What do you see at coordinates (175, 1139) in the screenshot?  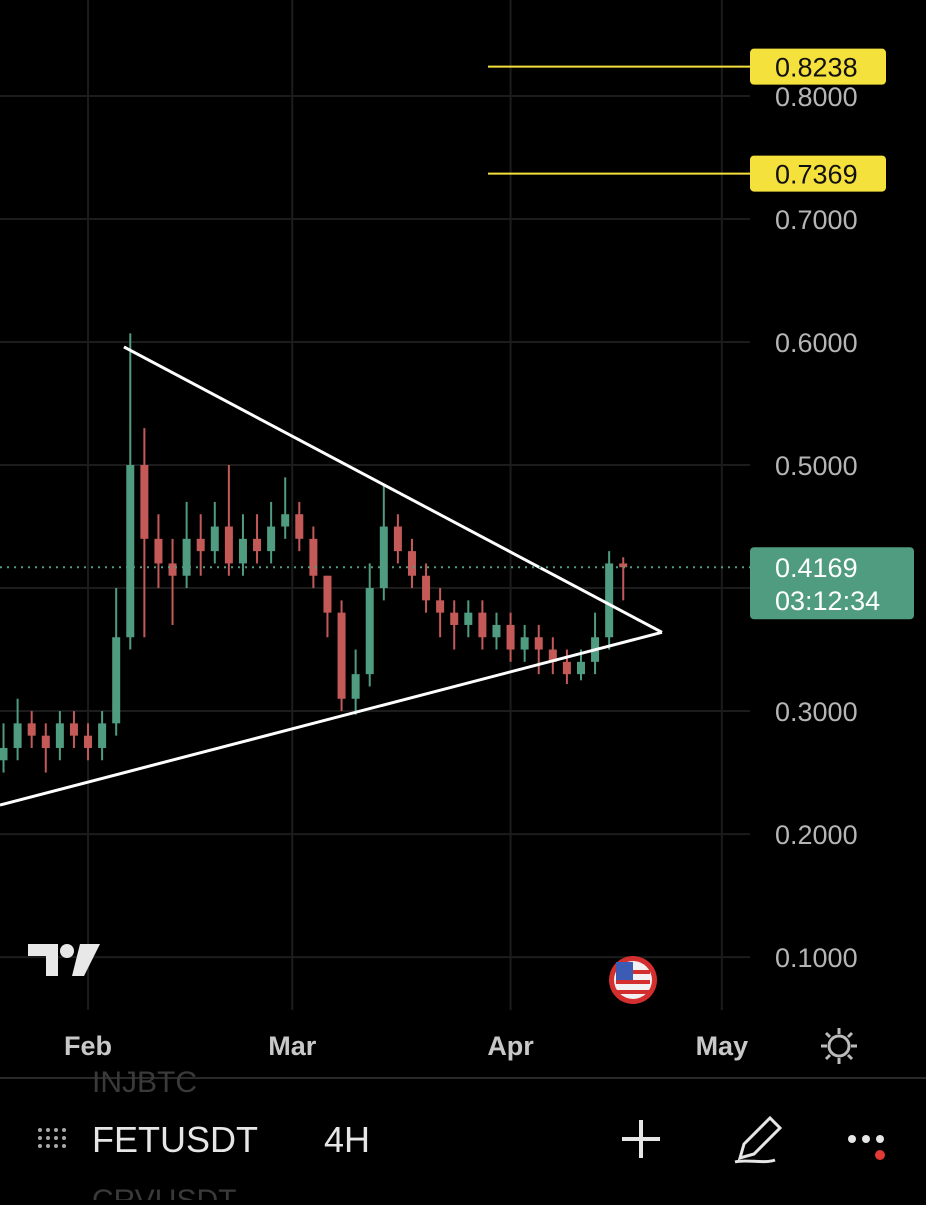 I see `symbol: FETUSDT` at bounding box center [175, 1139].